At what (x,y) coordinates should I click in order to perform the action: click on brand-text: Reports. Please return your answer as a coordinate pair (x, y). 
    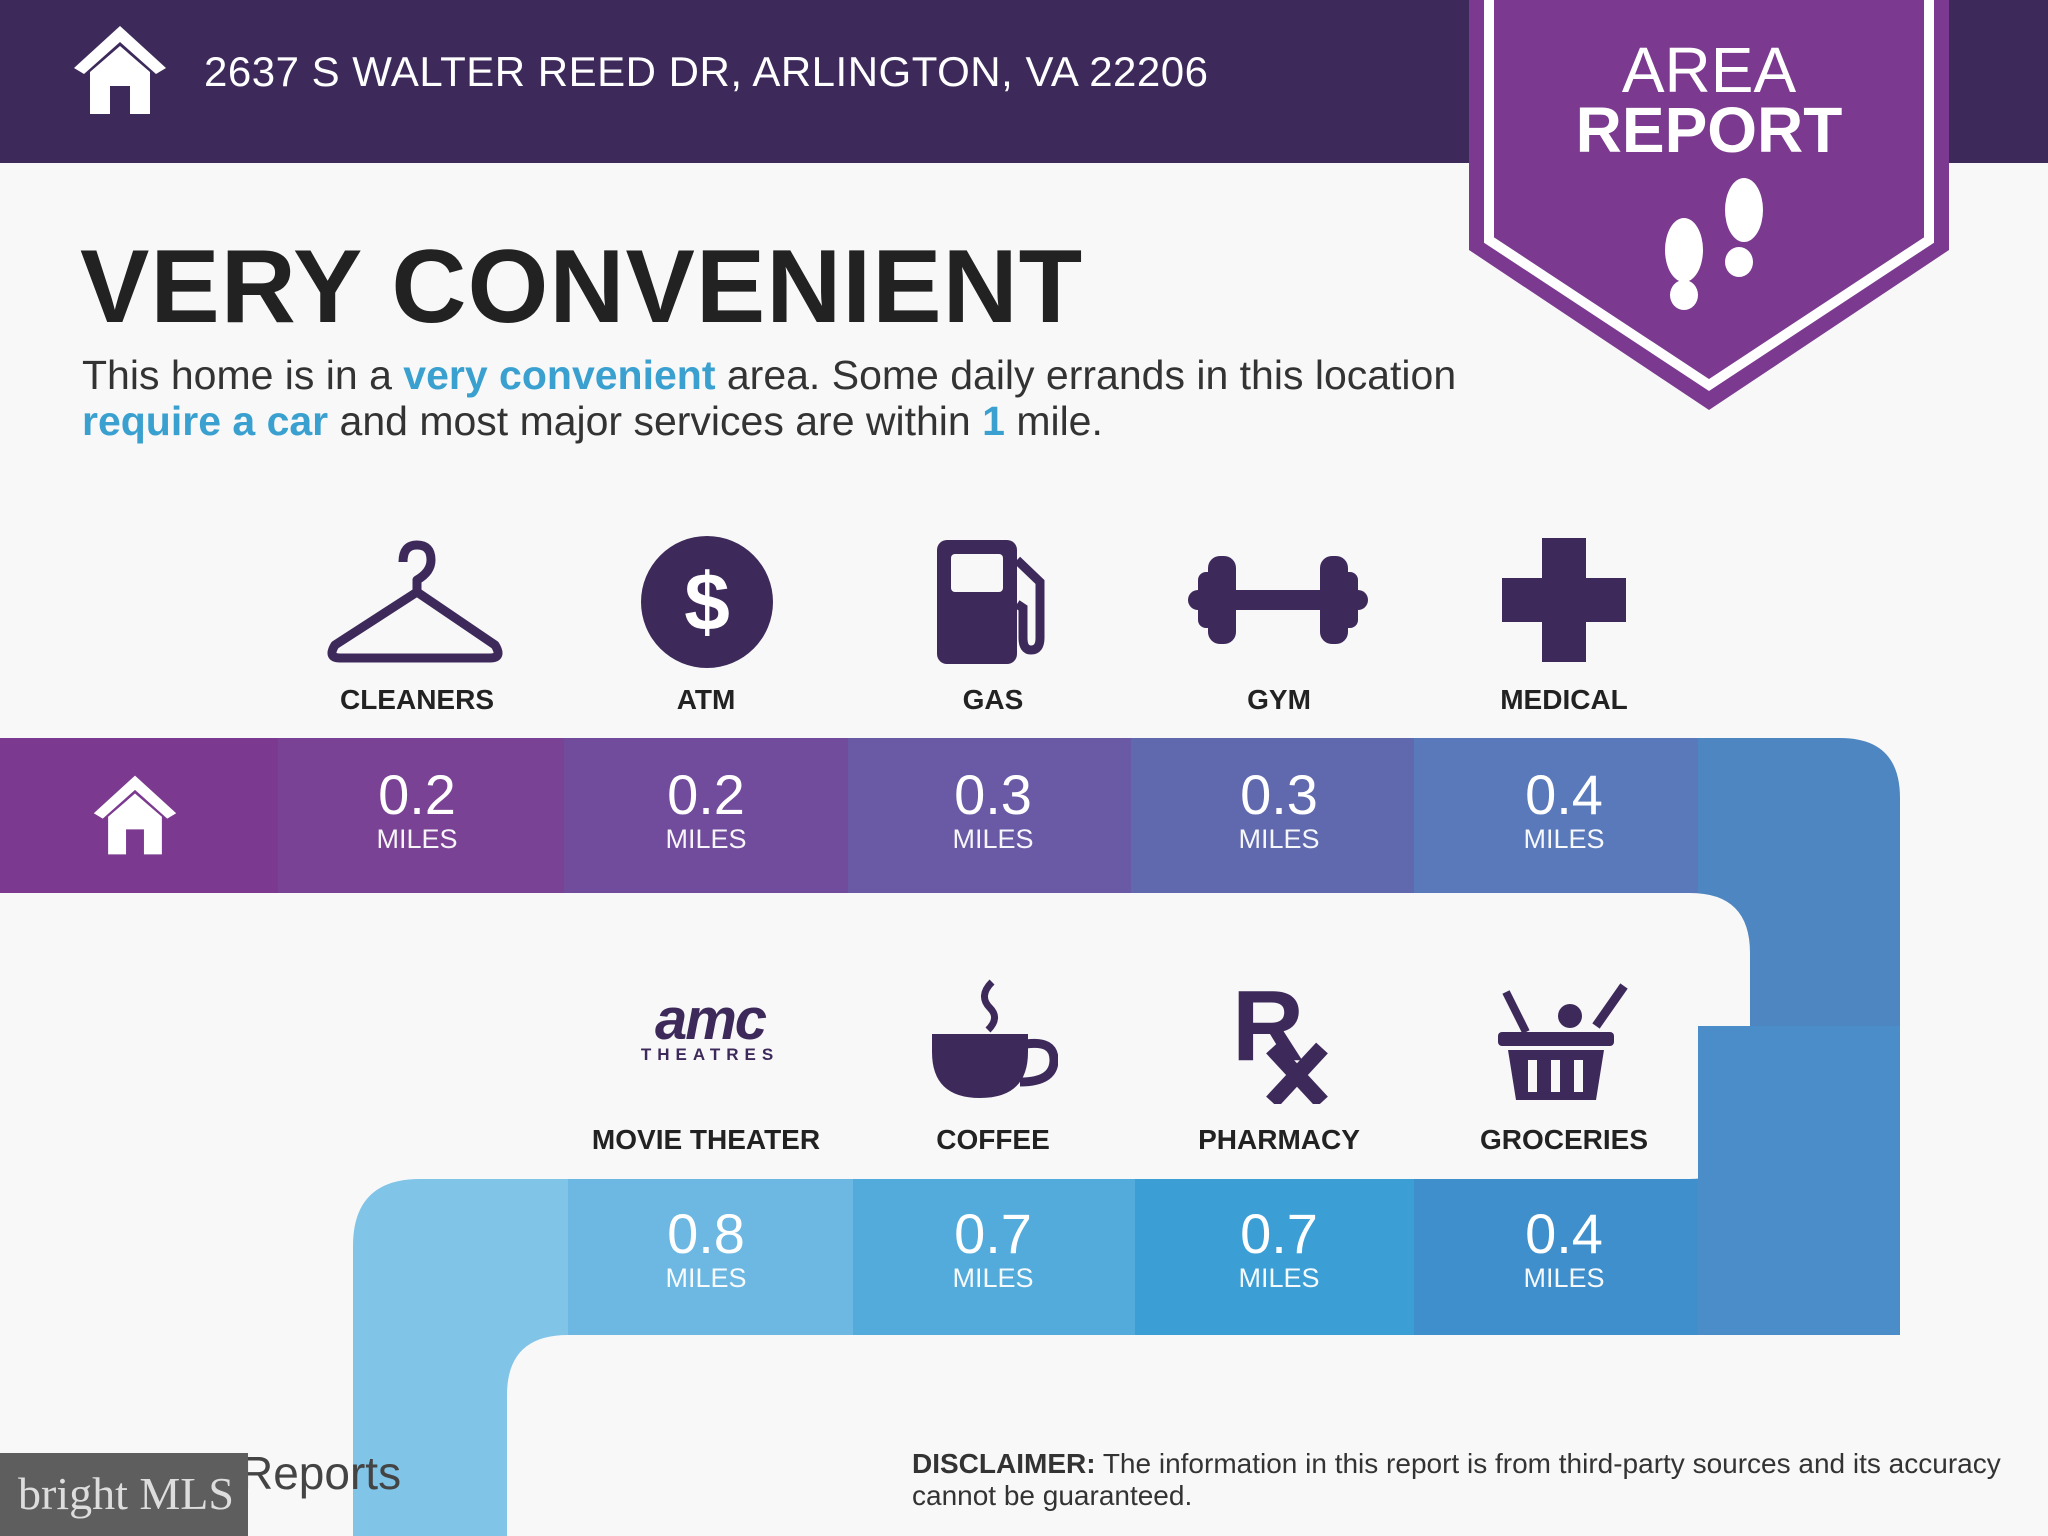
    Looking at the image, I should click on (321, 1473).